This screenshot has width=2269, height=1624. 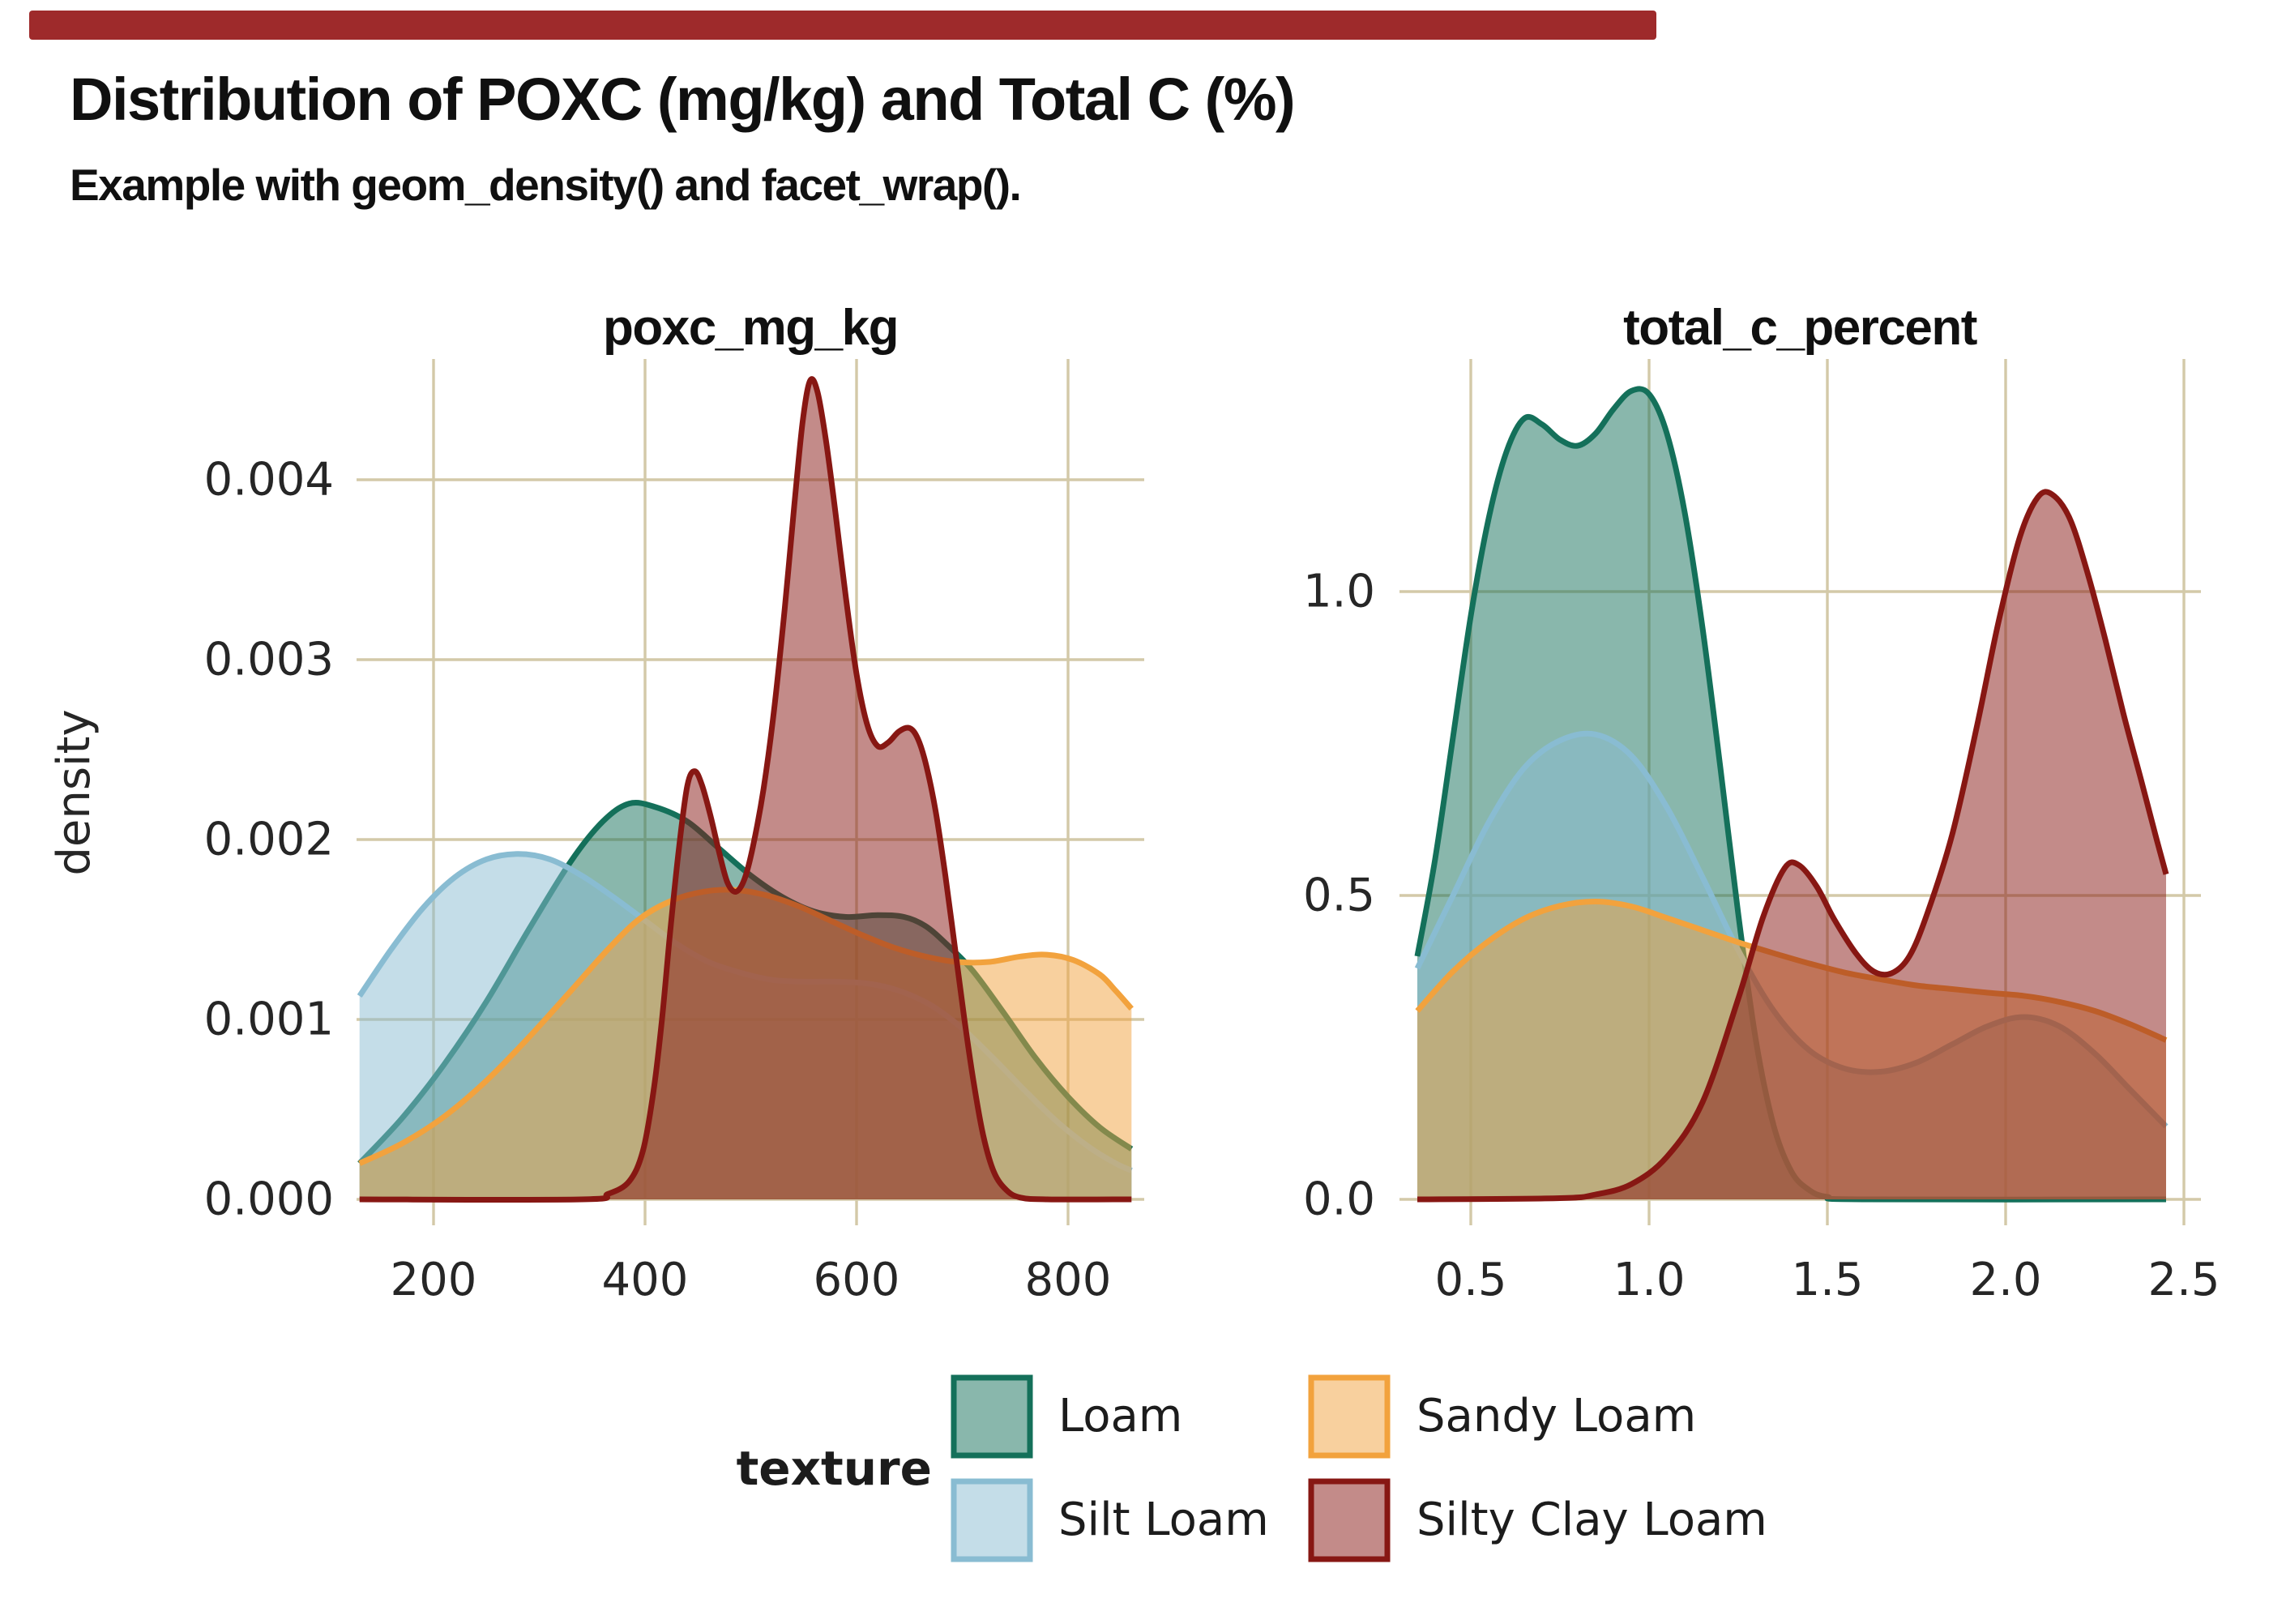 What do you see at coordinates (835, 1468) in the screenshot?
I see `legend-title: texture` at bounding box center [835, 1468].